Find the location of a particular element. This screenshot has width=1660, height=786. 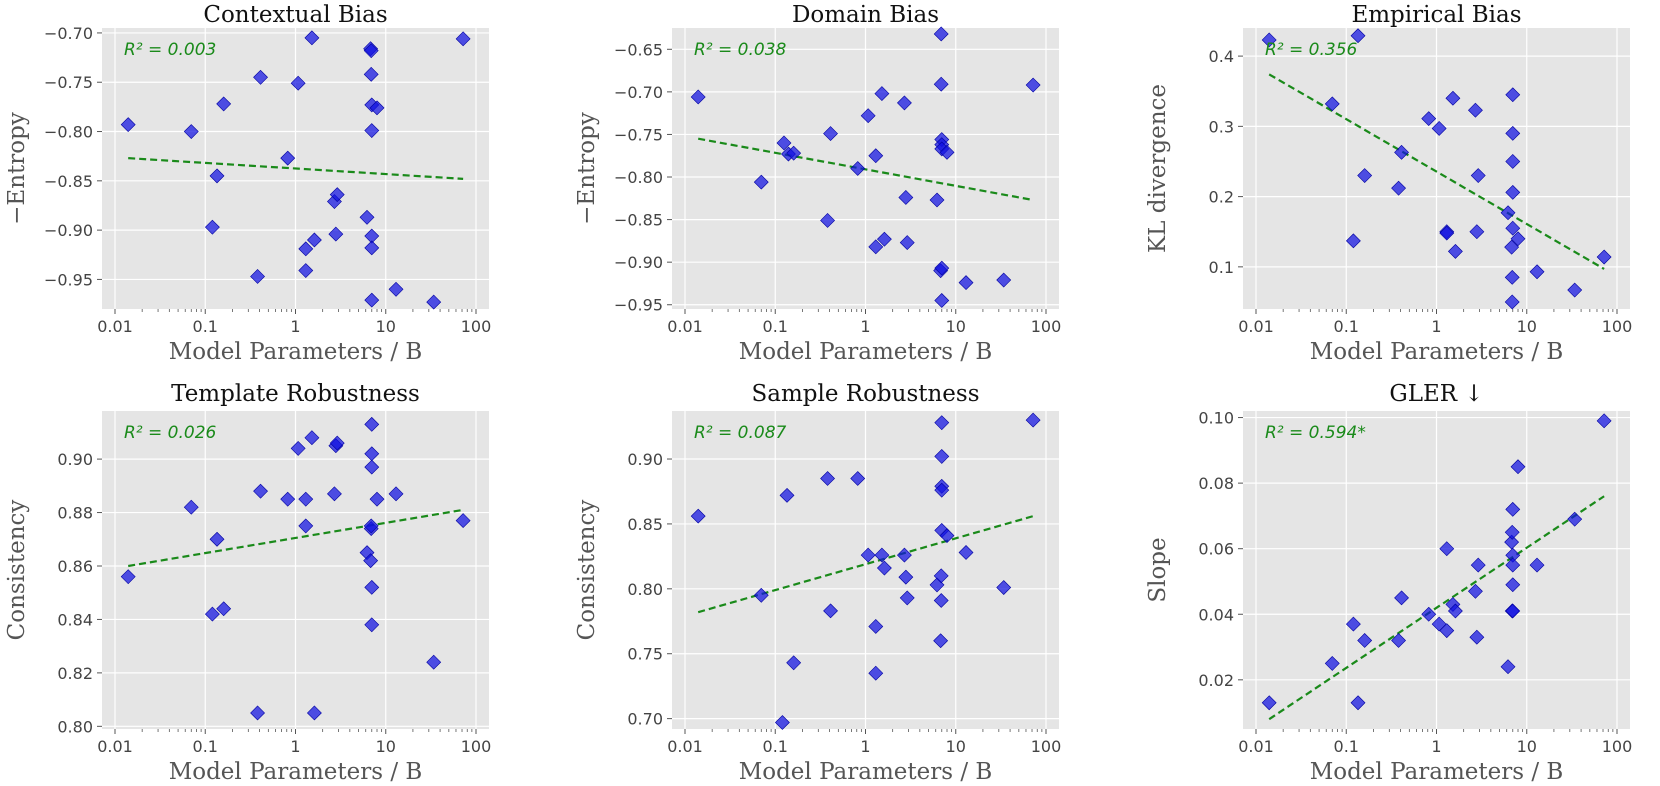

y-tick-label: −0.70 is located at coordinates (68, 33).